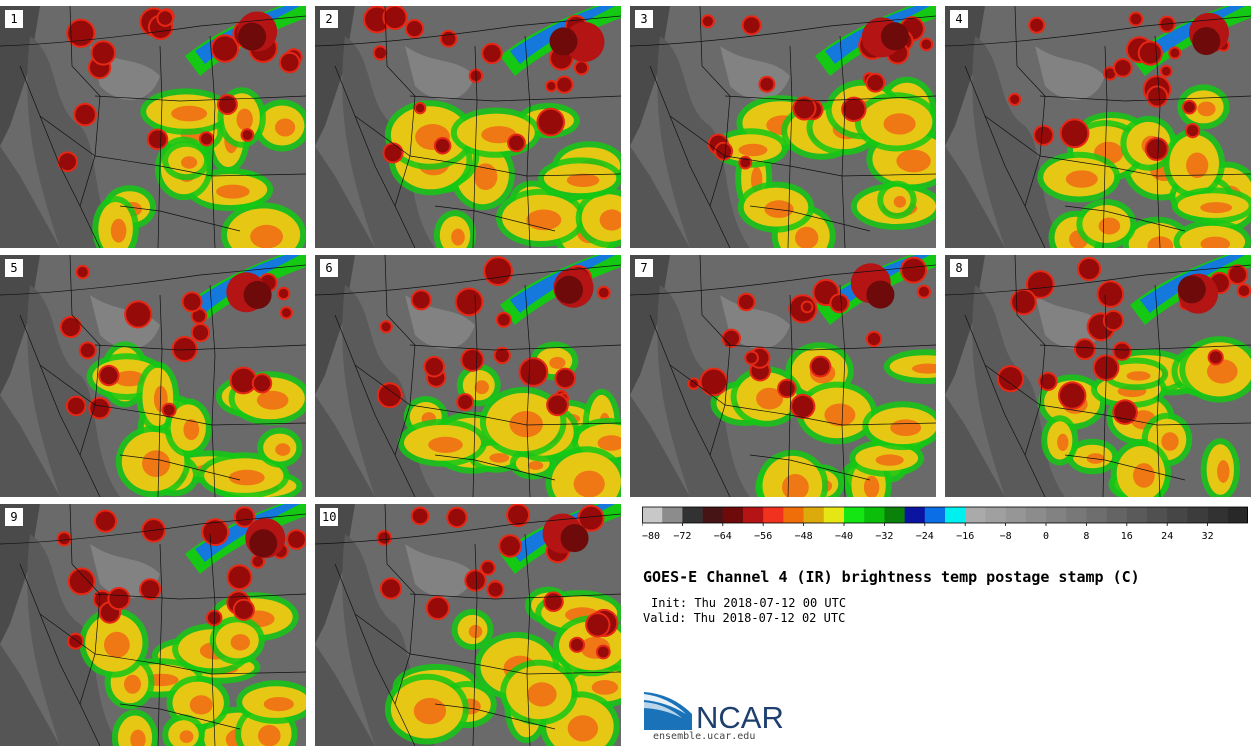 This screenshot has width=1260, height=746. What do you see at coordinates (468, 127) in the screenshot?
I see `map-panel: 2` at bounding box center [468, 127].